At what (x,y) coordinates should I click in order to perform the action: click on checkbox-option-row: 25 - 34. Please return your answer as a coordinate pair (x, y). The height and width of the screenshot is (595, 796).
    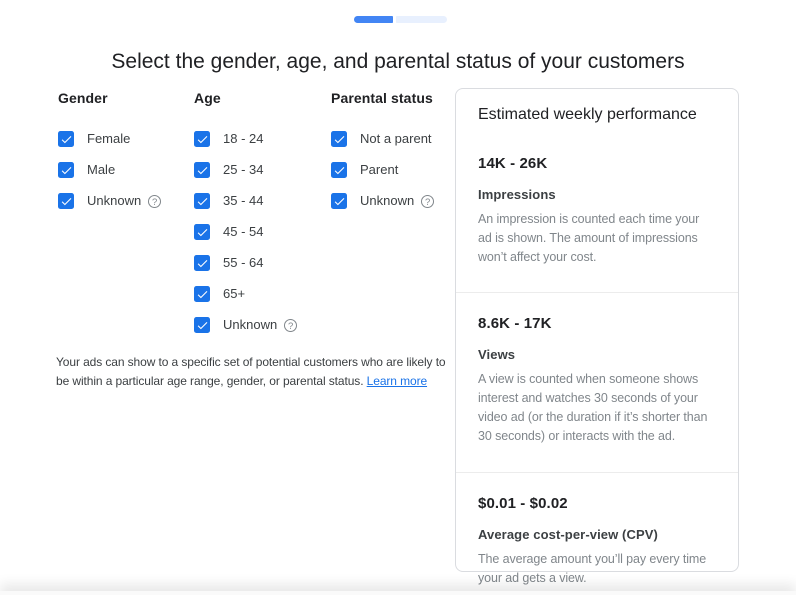
    Looking at the image, I should click on (262, 170).